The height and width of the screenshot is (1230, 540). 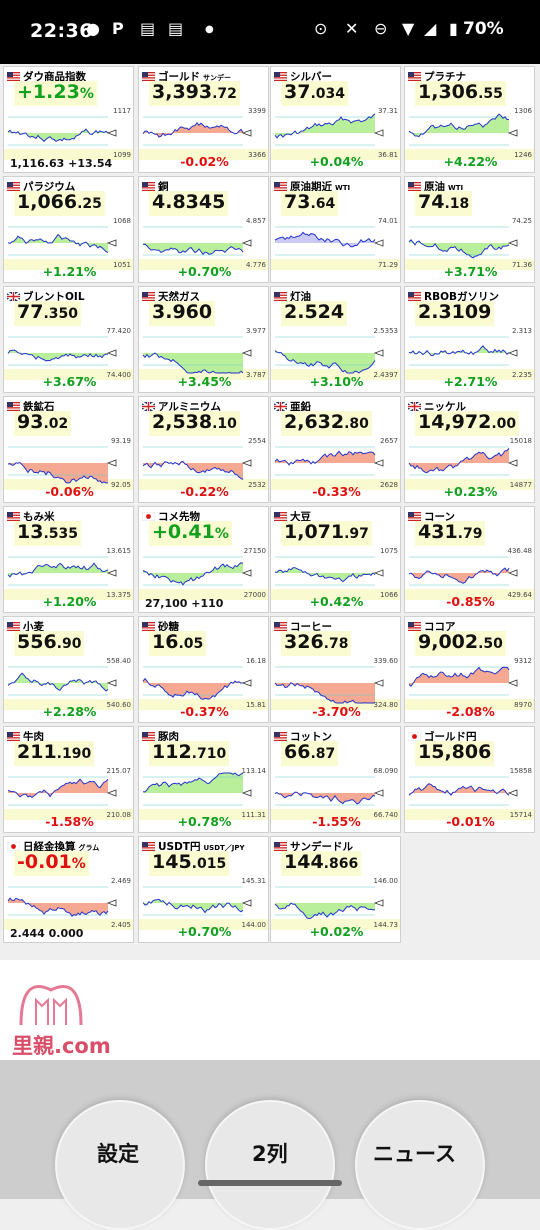 What do you see at coordinates (469, 339) in the screenshot?
I see `quote-tile: RBOBガソリン 2.3109 2.313 2.235 +2.71%` at bounding box center [469, 339].